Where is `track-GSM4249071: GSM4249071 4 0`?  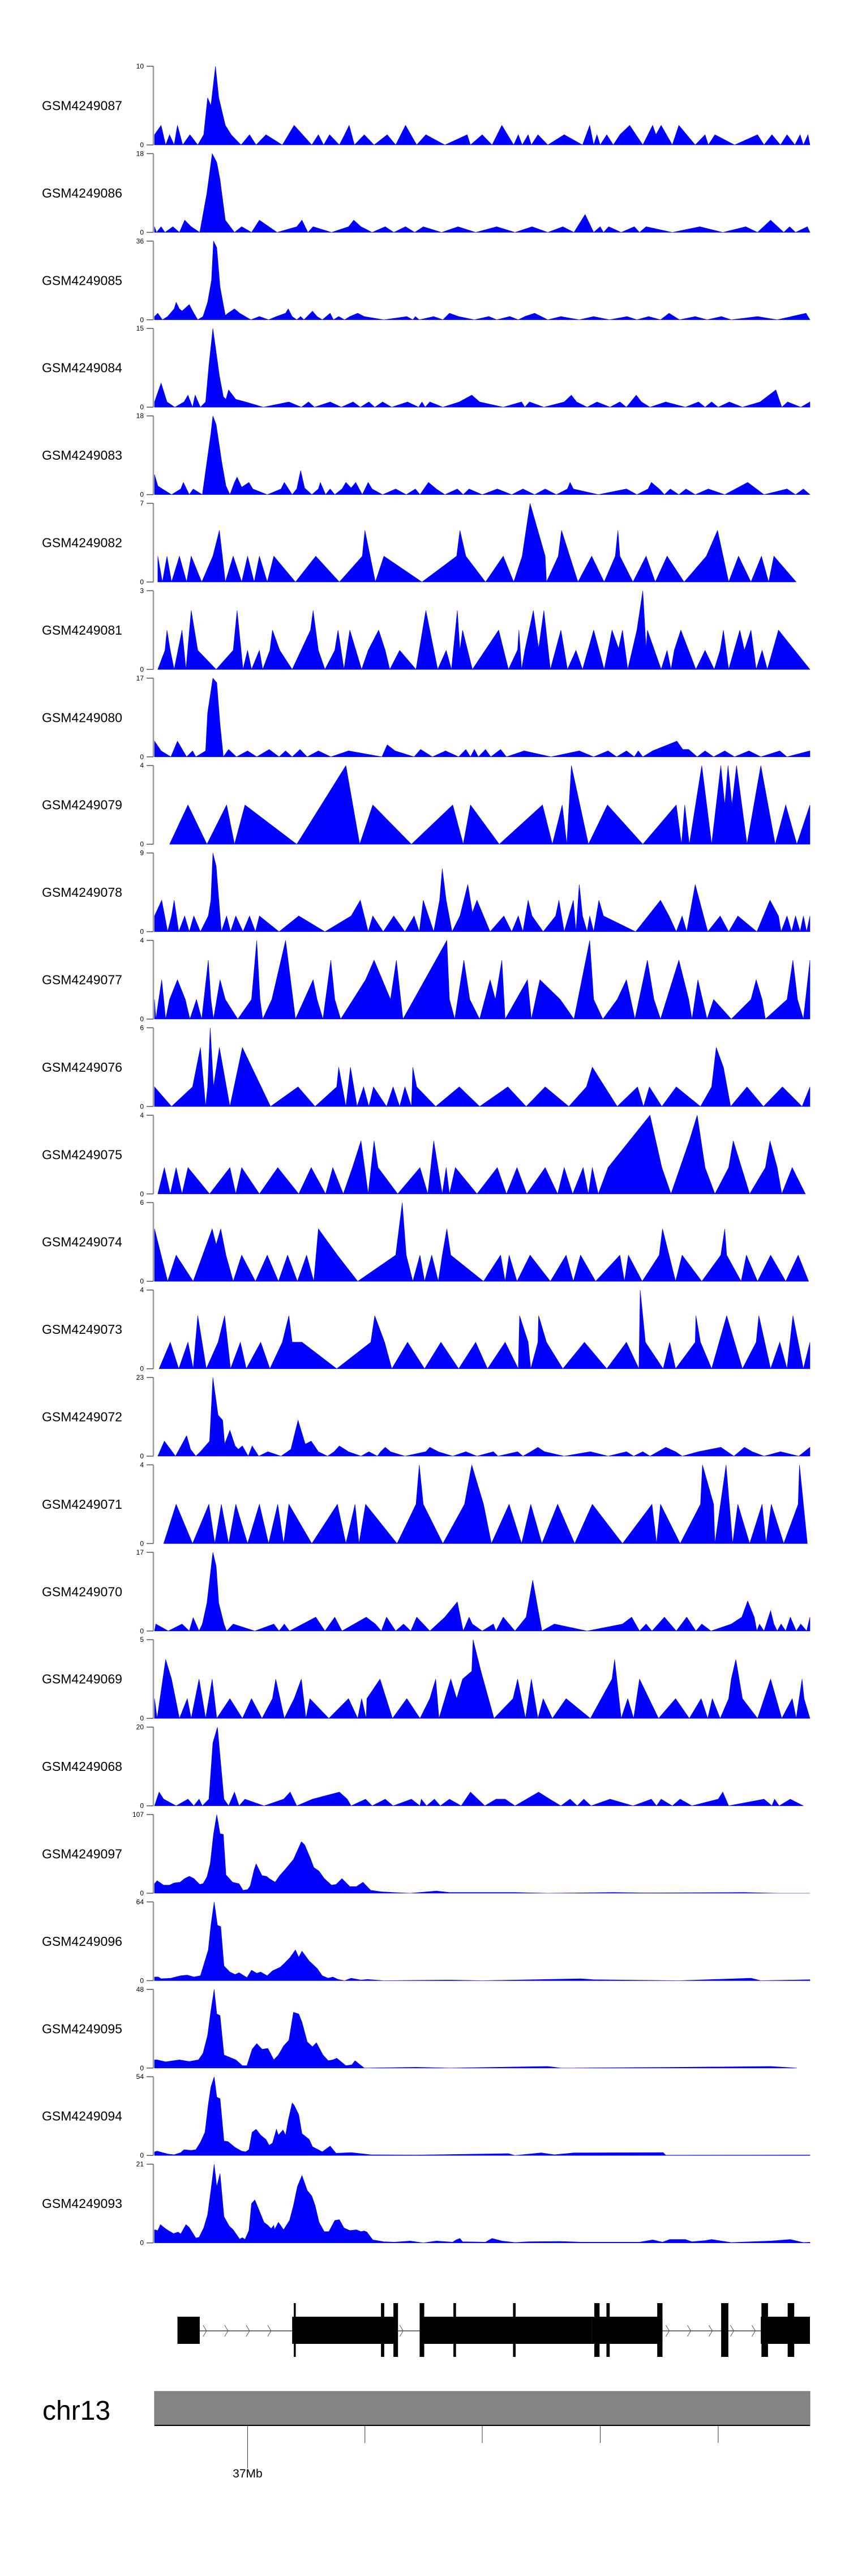 track-GSM4249071: GSM4249071 4 0 is located at coordinates (425, 1504).